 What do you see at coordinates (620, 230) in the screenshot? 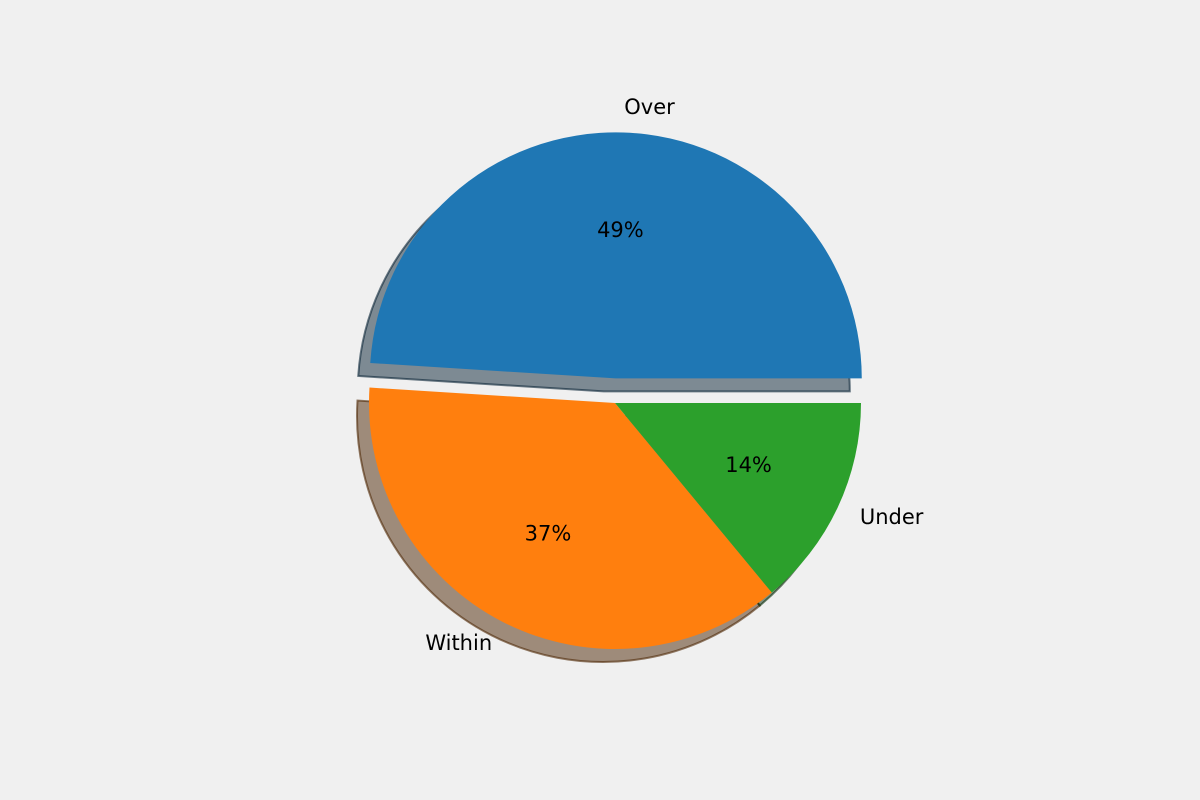
I see `value-label: 49%` at bounding box center [620, 230].